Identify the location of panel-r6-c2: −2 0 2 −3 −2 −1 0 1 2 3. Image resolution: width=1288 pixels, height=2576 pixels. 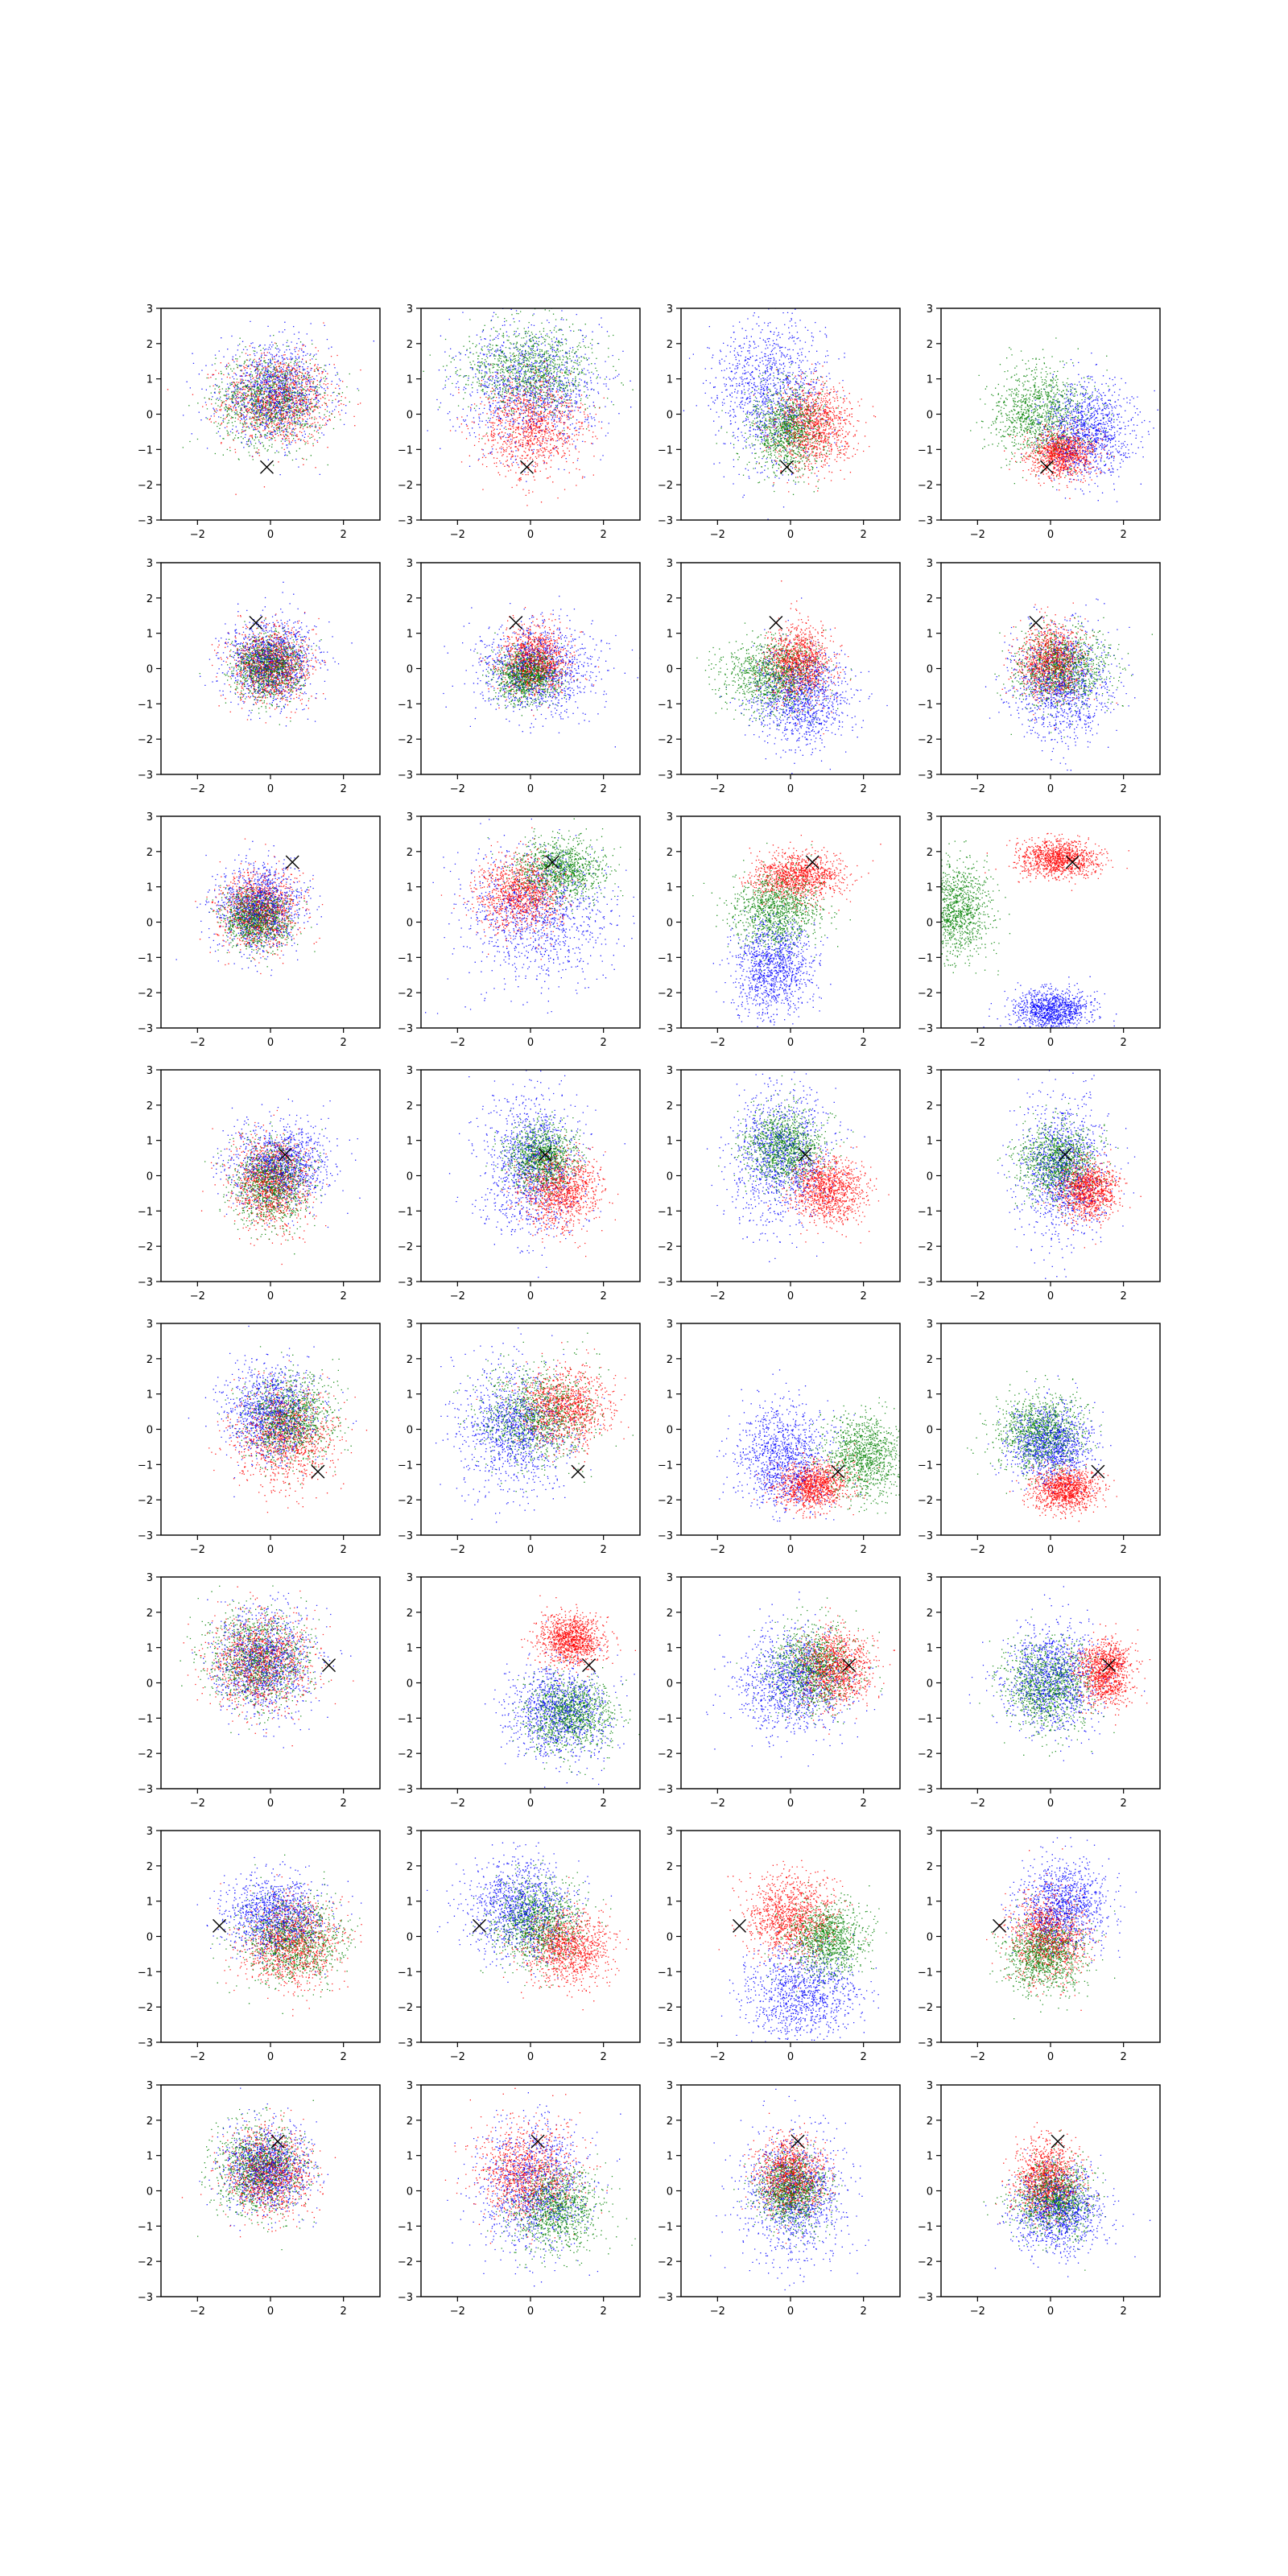
(519, 1691).